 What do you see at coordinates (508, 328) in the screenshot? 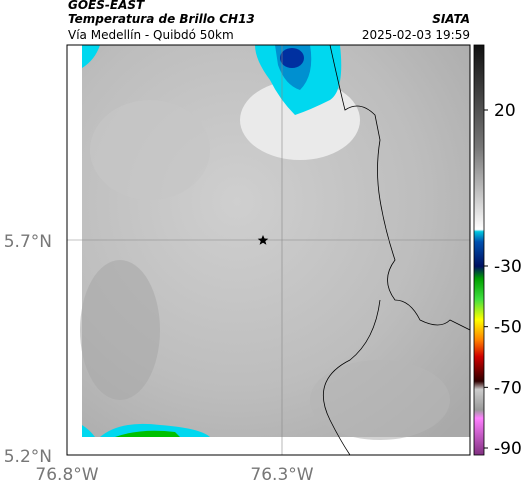
I see `colorbar-label: -50` at bounding box center [508, 328].